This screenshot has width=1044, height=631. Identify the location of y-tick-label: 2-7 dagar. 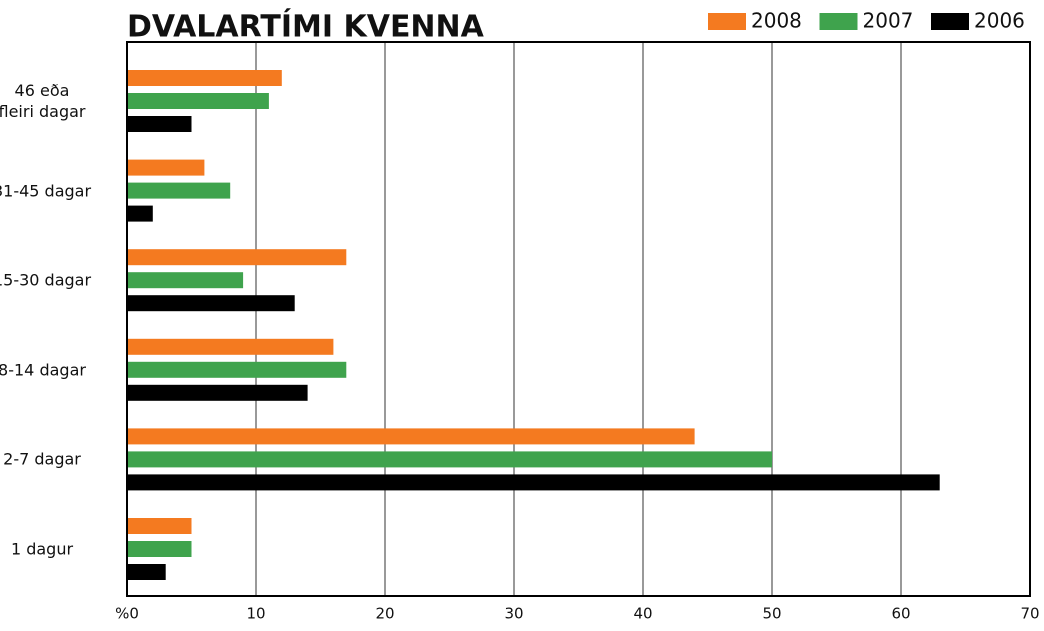
(42, 459).